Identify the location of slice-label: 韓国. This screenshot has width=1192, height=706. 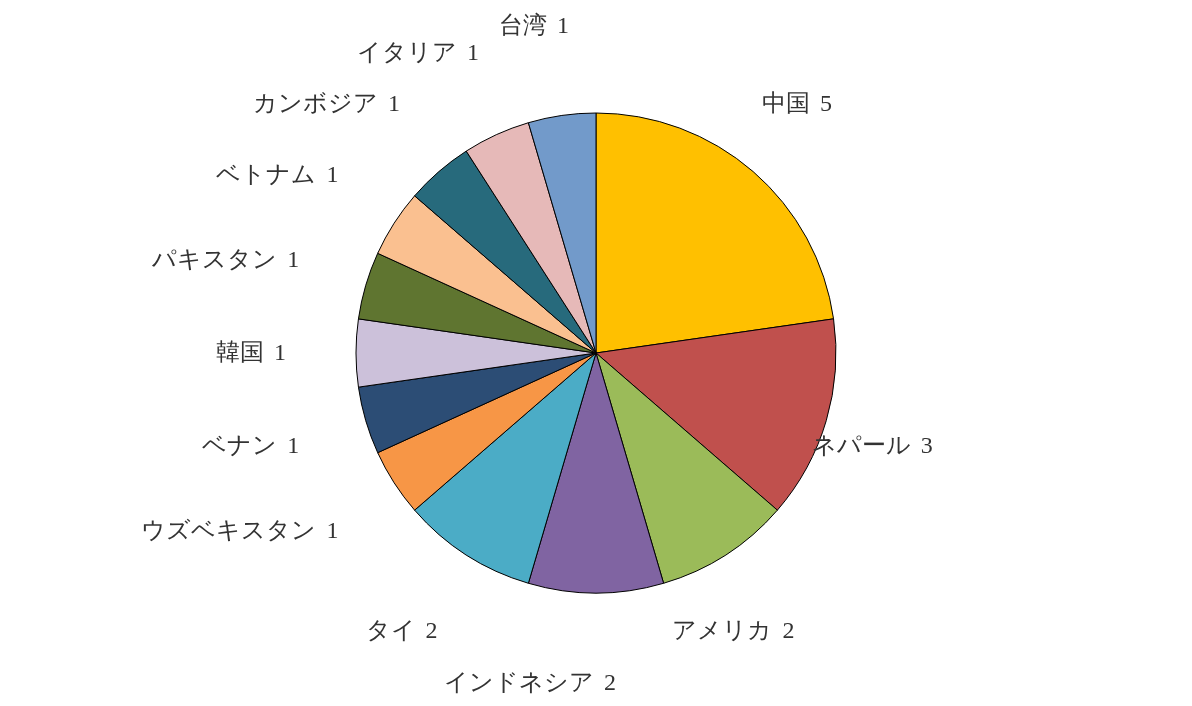
(240, 352).